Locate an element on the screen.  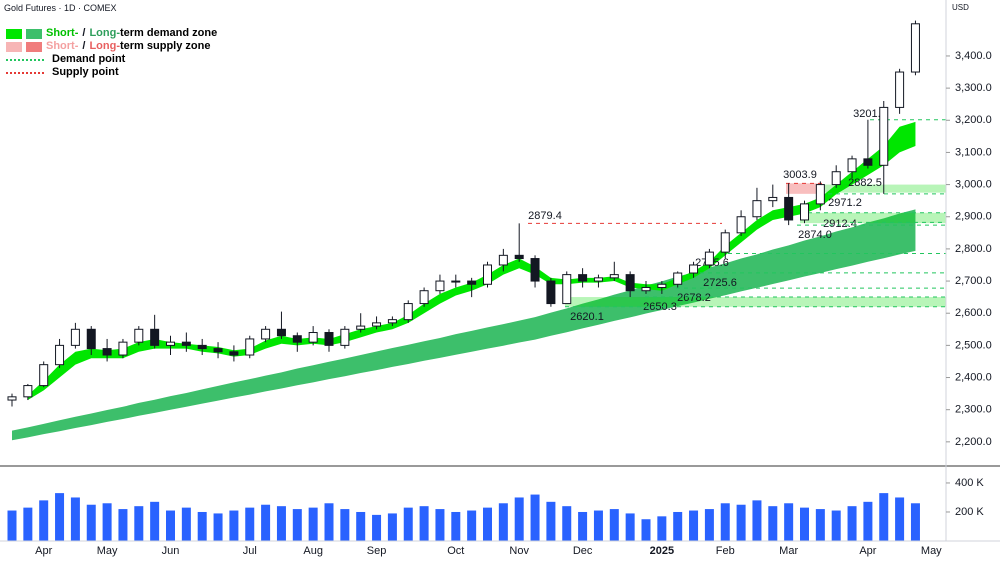
legend-item: Demand point is located at coordinates (111, 59).